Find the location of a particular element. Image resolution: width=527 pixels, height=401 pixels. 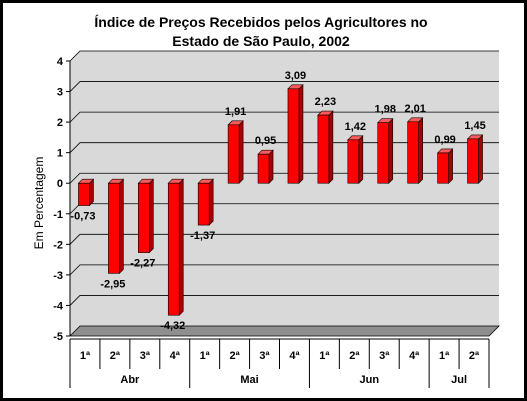

y-tick-label: 1 is located at coordinates (60, 154).